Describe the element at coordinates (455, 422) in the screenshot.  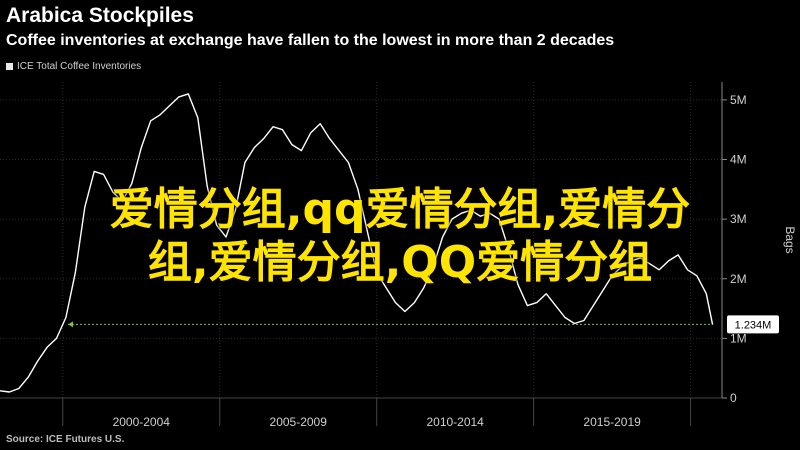
I see `x-tick-label-2: 2010-2014` at that location.